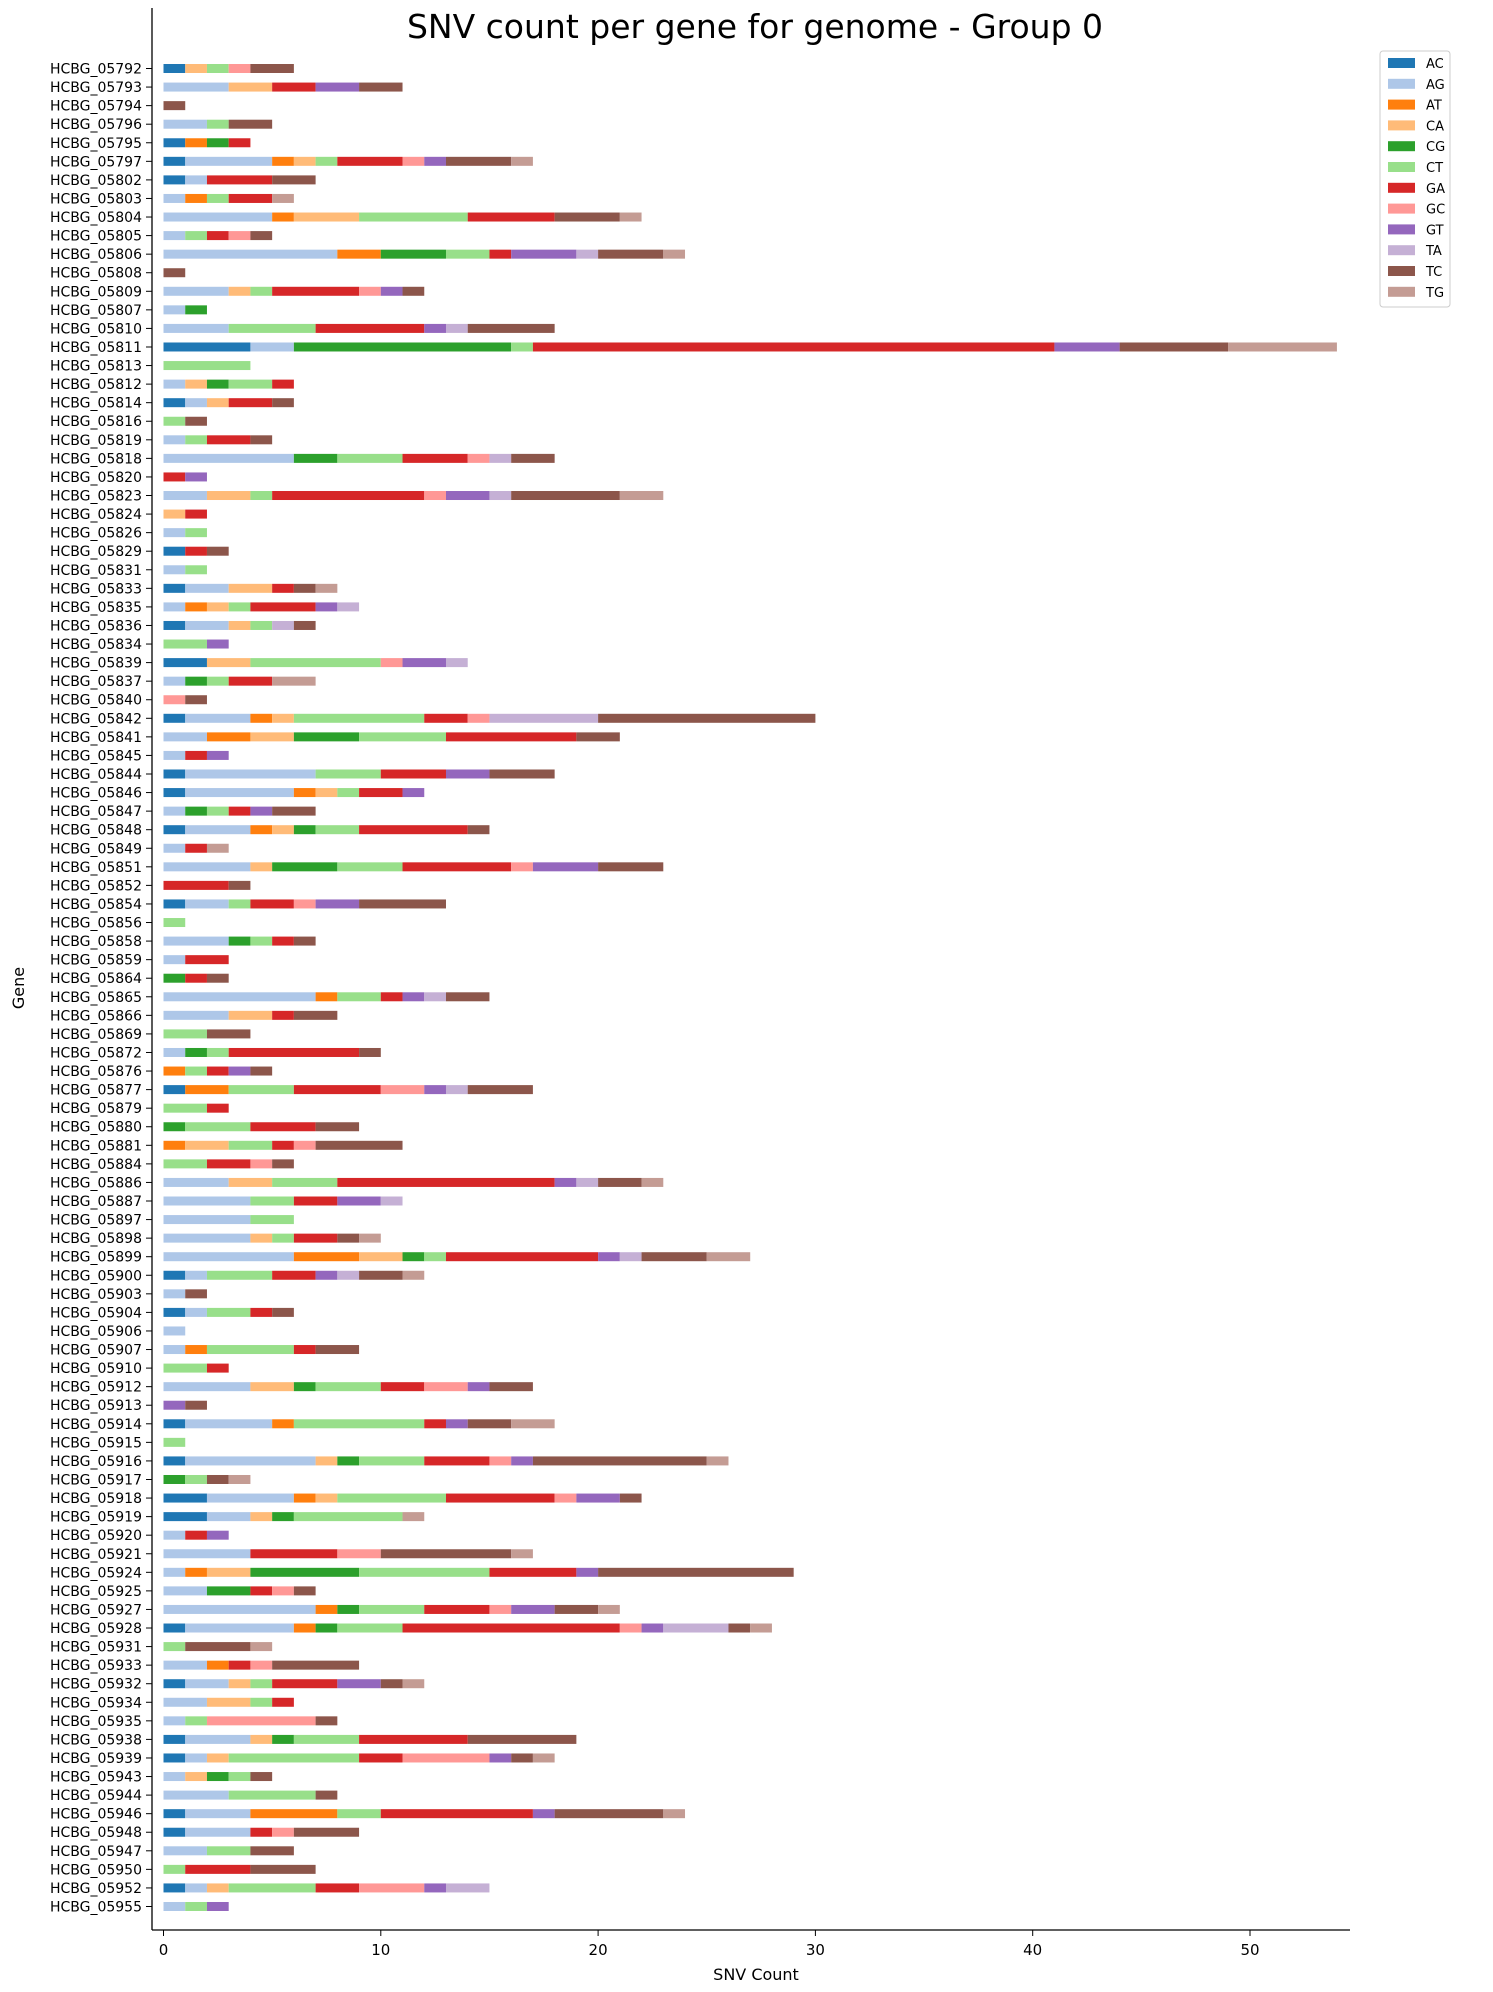 The image size is (1493, 1992). What do you see at coordinates (283, 198) in the screenshot?
I see `bar-segment-HCBG_05803-TG` at bounding box center [283, 198].